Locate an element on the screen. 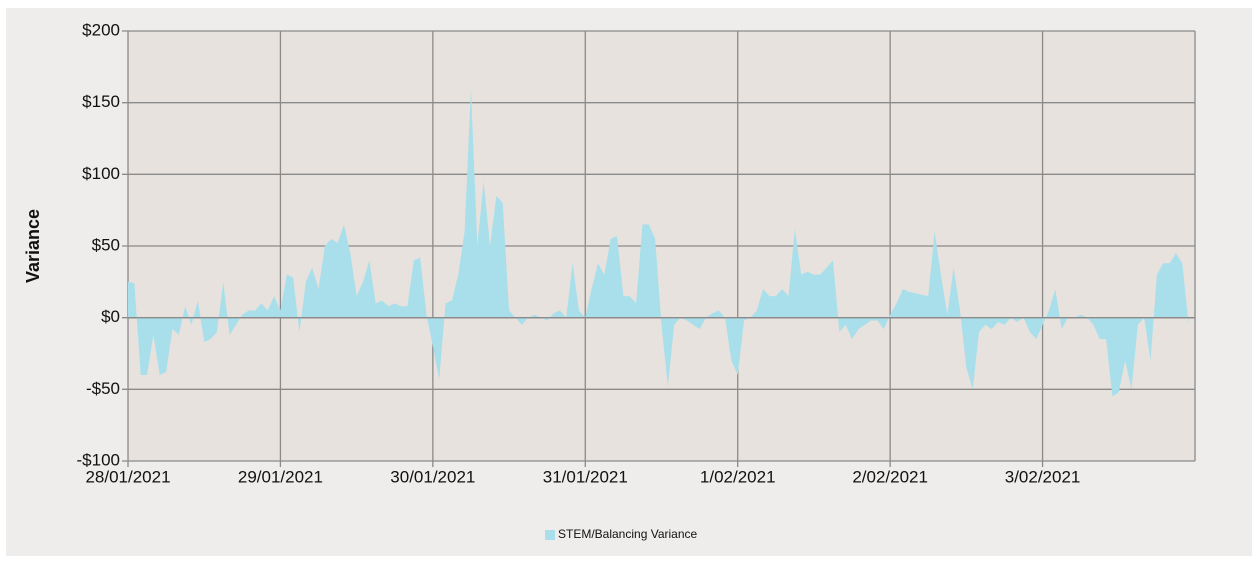 This screenshot has height=566, width=1258. x-tick-label: 2/02/2021 is located at coordinates (890, 476).